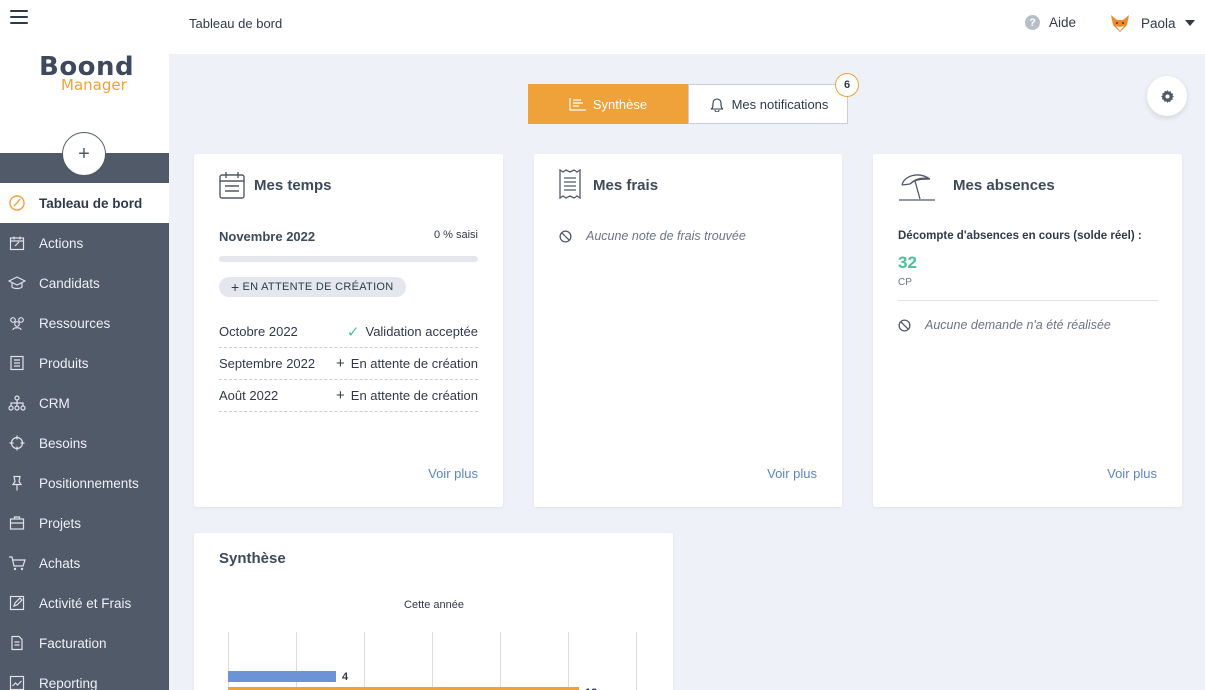 The width and height of the screenshot is (1205, 690). I want to click on sidebar-item-ressources: Ressources, so click(84, 323).